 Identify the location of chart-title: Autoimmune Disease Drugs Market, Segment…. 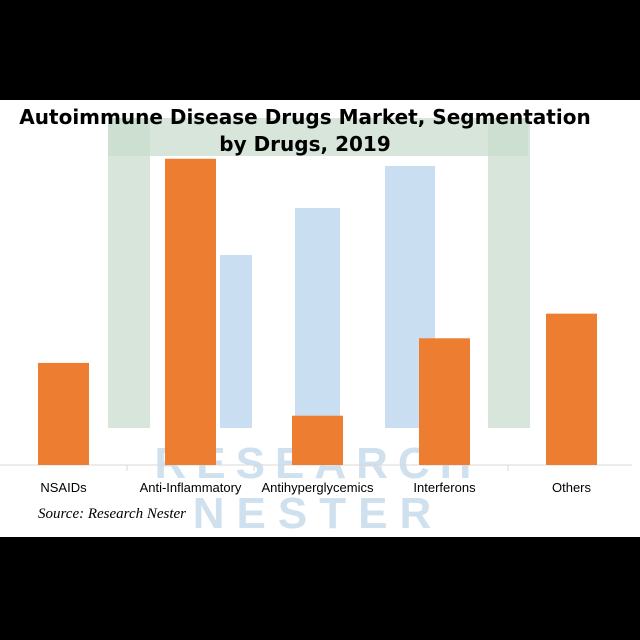
(305, 130).